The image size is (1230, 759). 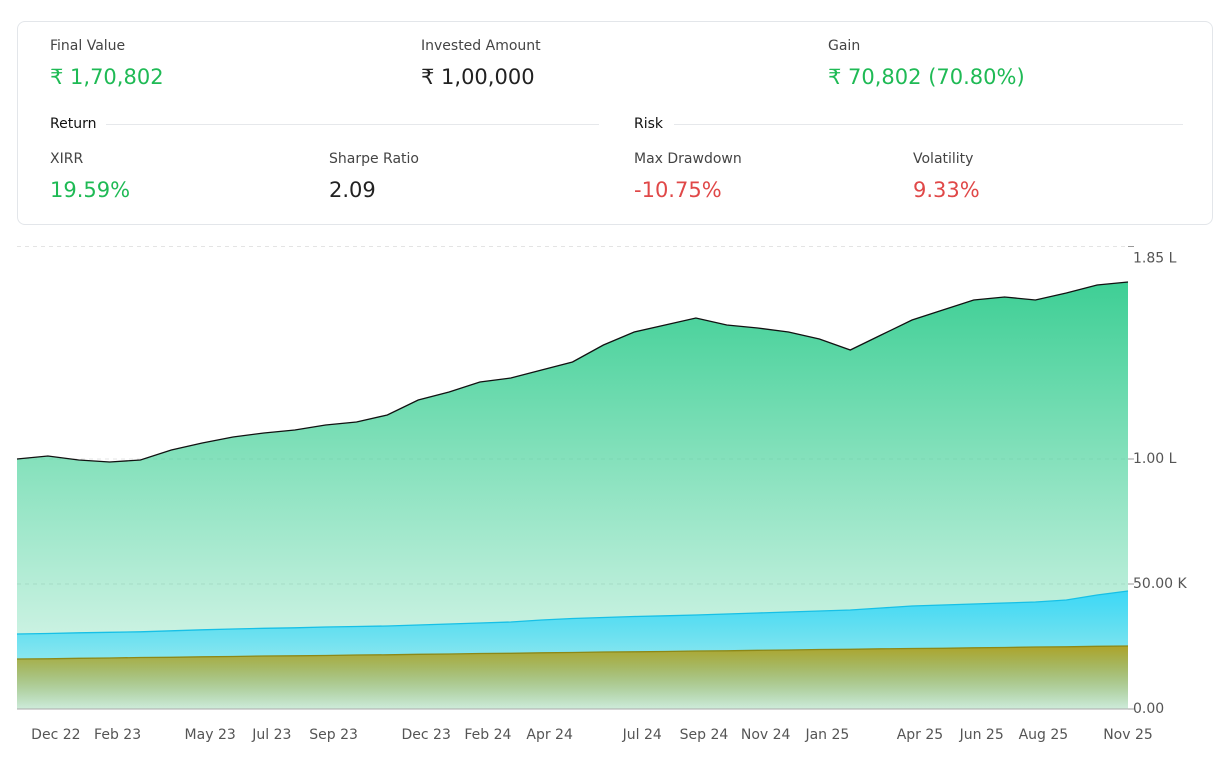 What do you see at coordinates (107, 77) in the screenshot?
I see `value: ₹ 1,70,802` at bounding box center [107, 77].